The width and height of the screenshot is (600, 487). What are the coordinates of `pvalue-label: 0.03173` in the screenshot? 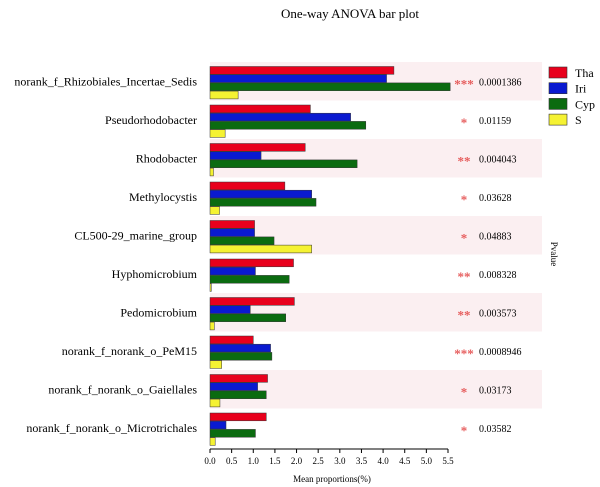 It's located at (495, 390).